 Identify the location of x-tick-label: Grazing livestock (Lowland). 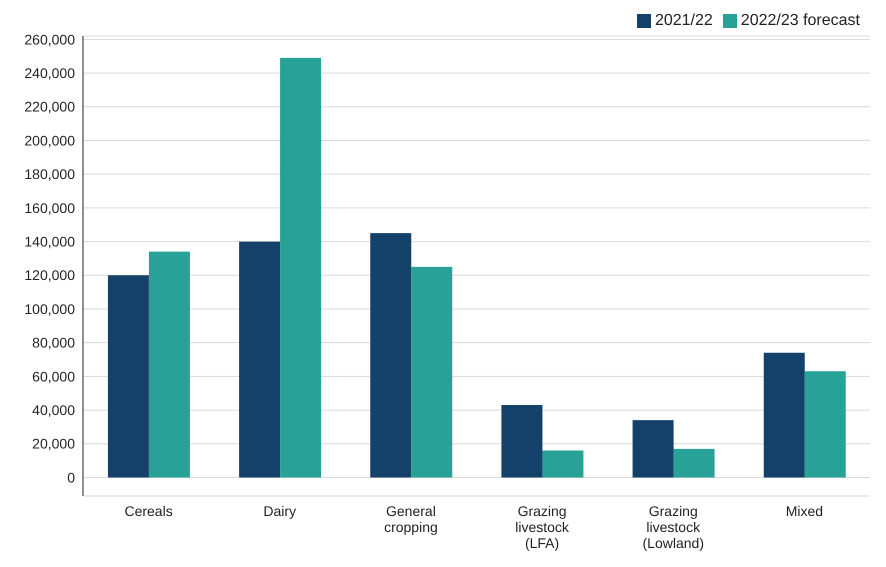
(673, 527).